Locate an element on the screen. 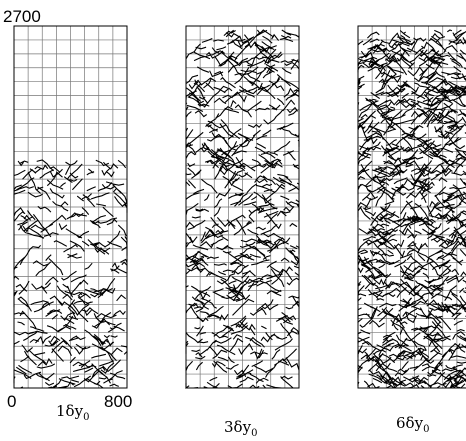 This screenshot has width=466, height=441. panel-label: 1δy0 is located at coordinates (72, 412).